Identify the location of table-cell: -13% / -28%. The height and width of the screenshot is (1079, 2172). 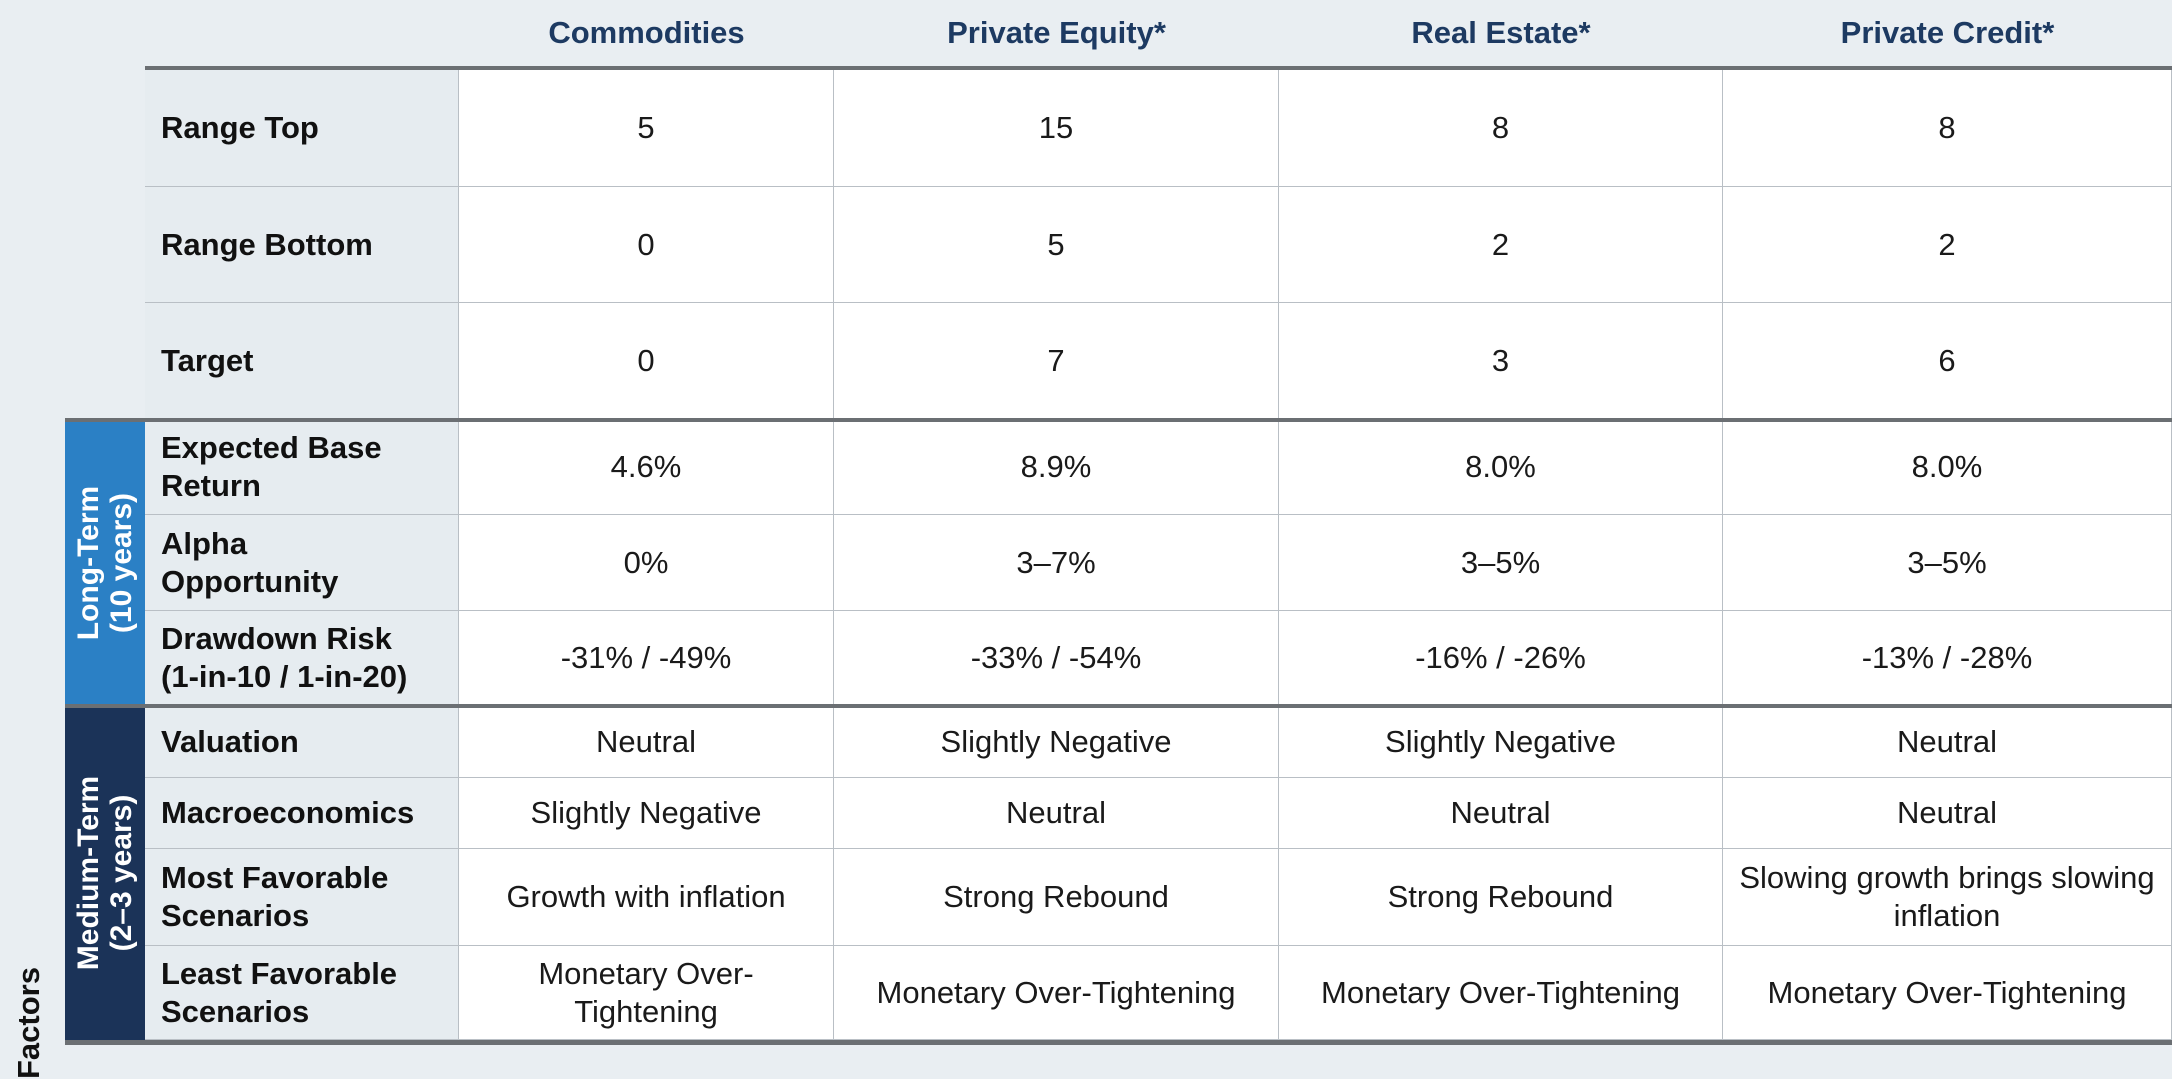
(1947, 658).